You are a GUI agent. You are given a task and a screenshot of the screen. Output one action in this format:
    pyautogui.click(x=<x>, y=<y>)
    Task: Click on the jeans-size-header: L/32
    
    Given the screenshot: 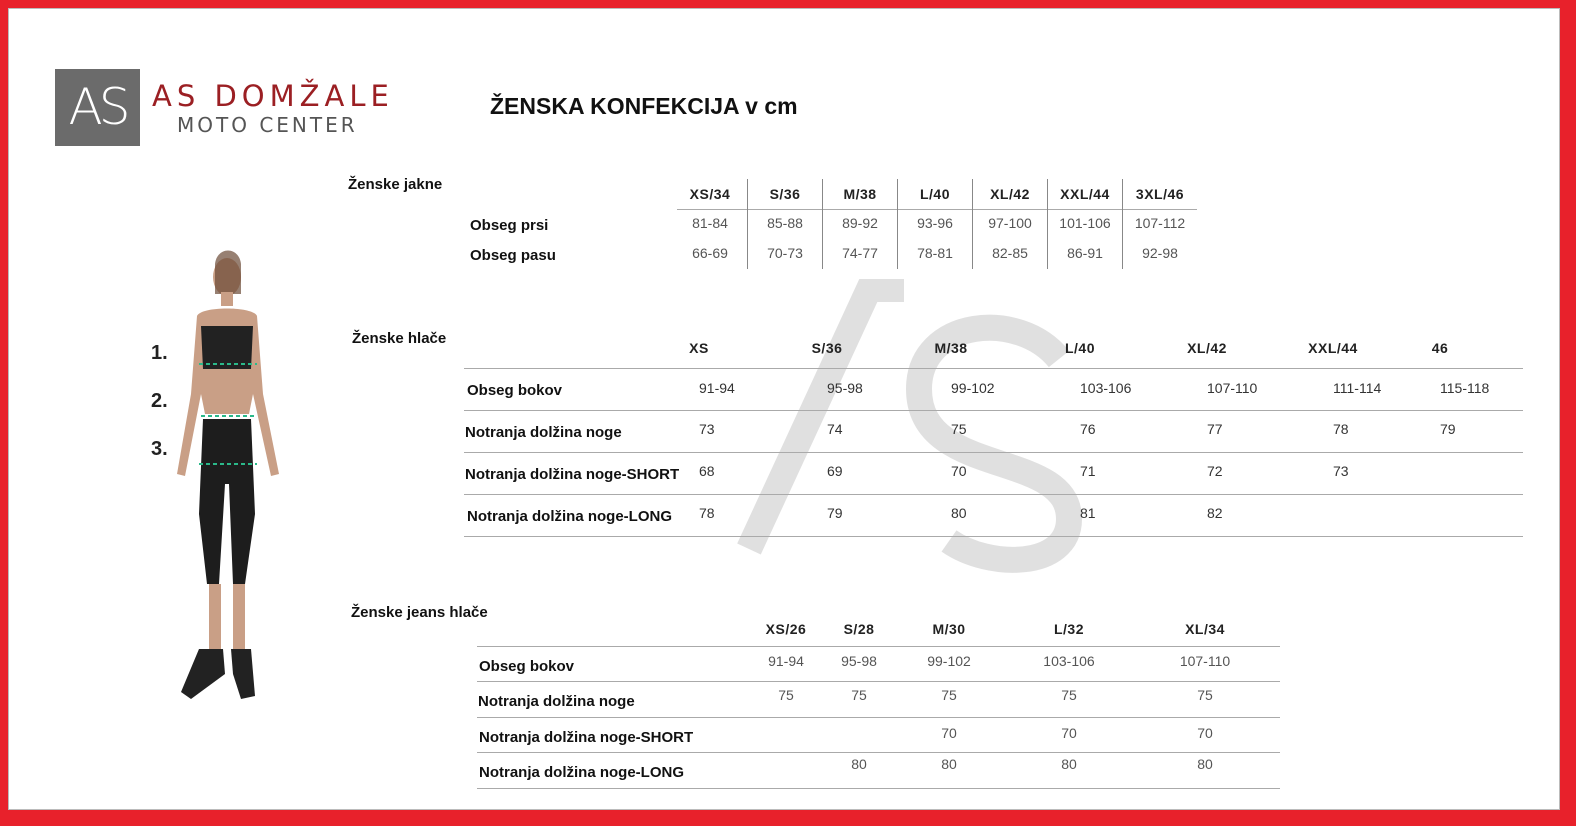 What is the action you would take?
    pyautogui.click(x=1069, y=629)
    